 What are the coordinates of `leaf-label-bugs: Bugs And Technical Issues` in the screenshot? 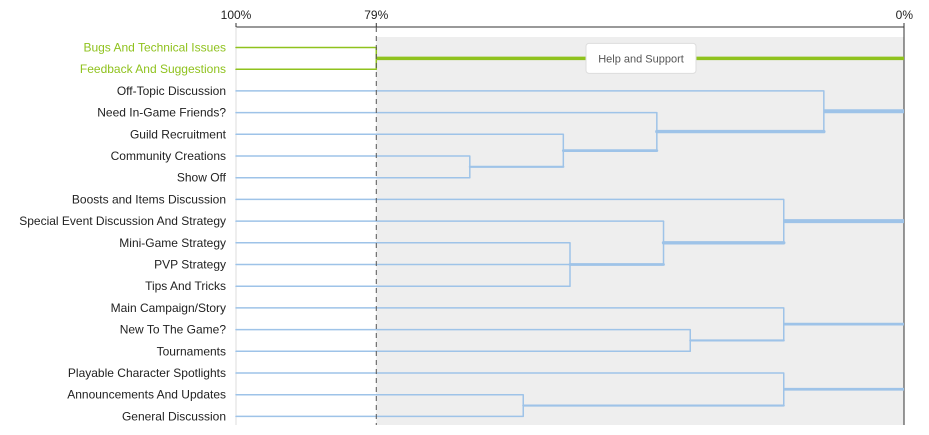 It's located at (154, 48).